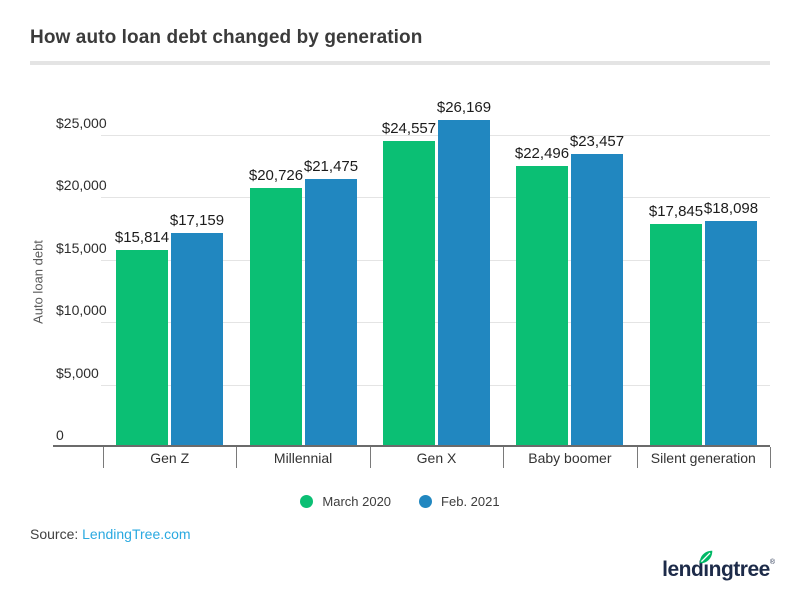  Describe the element at coordinates (142, 348) in the screenshot. I see `bar-gen-z-march-2020` at that location.